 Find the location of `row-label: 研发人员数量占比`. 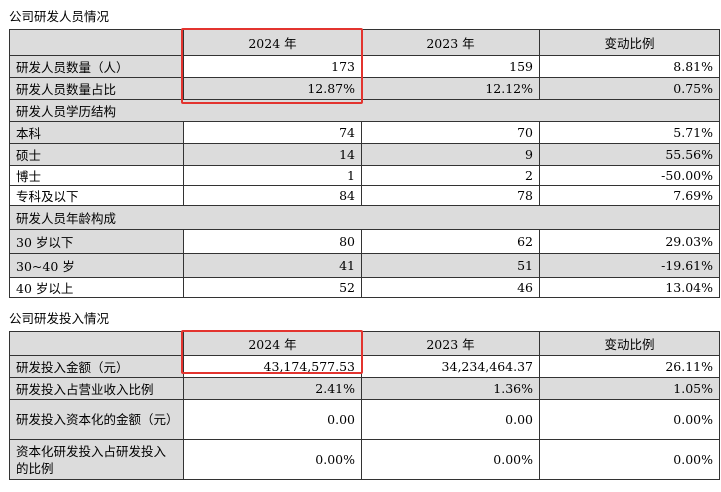

row-label: 研发人员数量占比 is located at coordinates (96, 88).